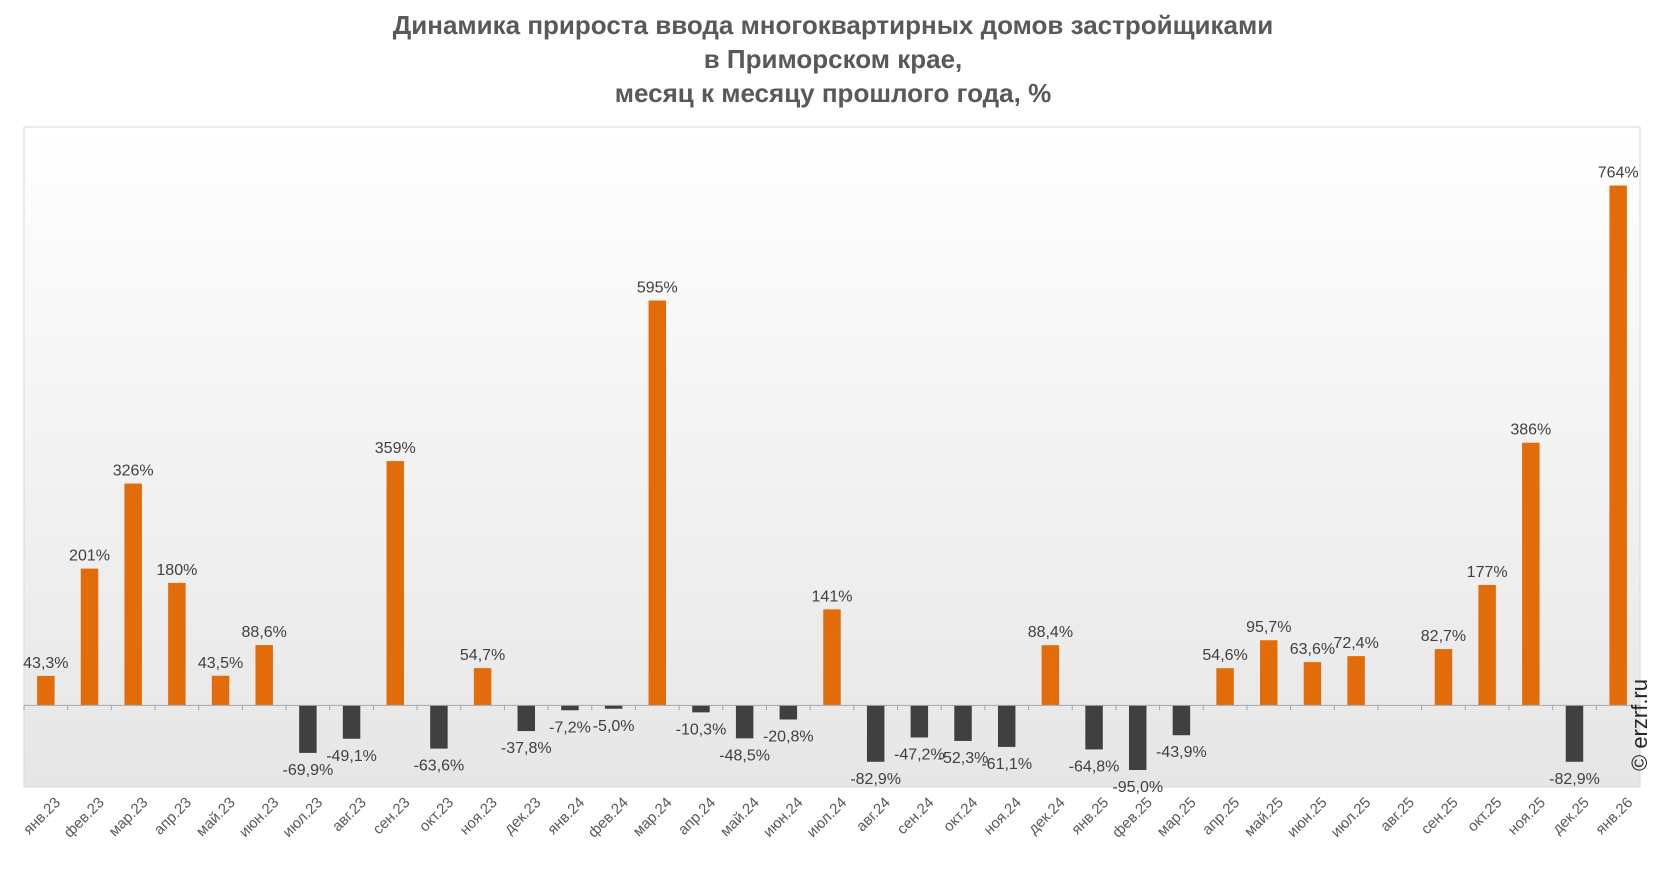 This screenshot has height=872, width=1666. I want to click on category-label-32: авг.25, so click(1397, 814).